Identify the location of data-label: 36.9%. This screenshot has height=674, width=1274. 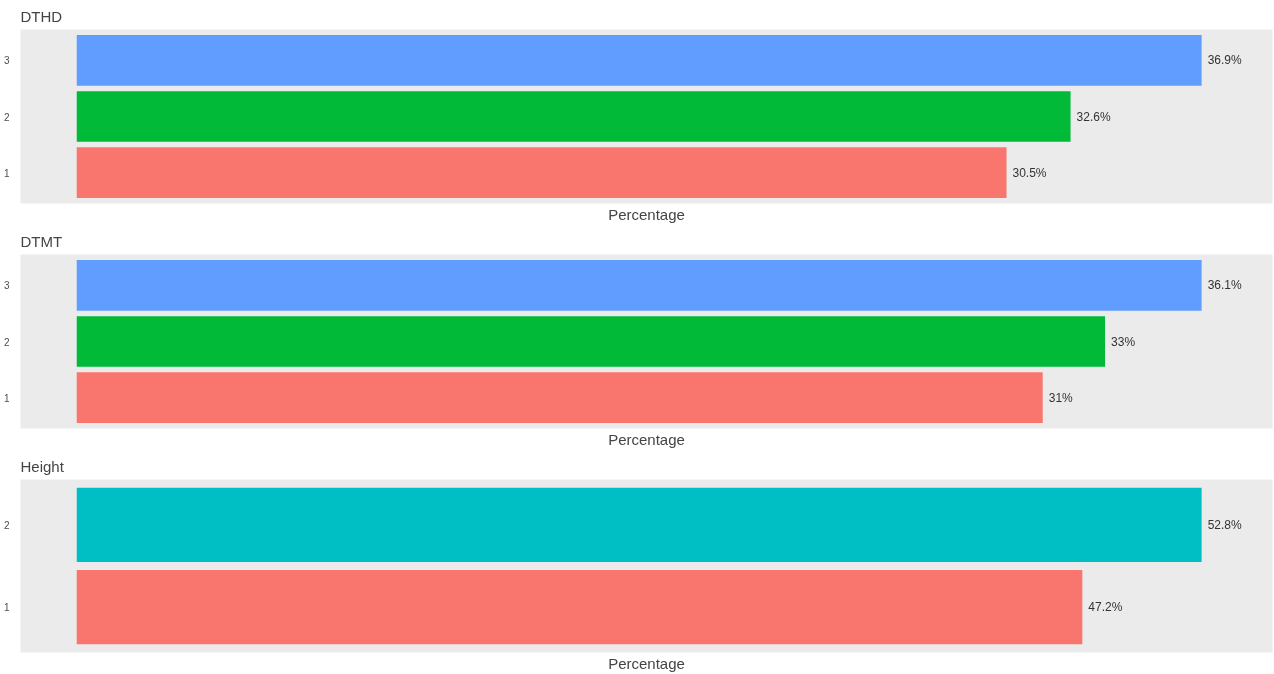
(1224, 60).